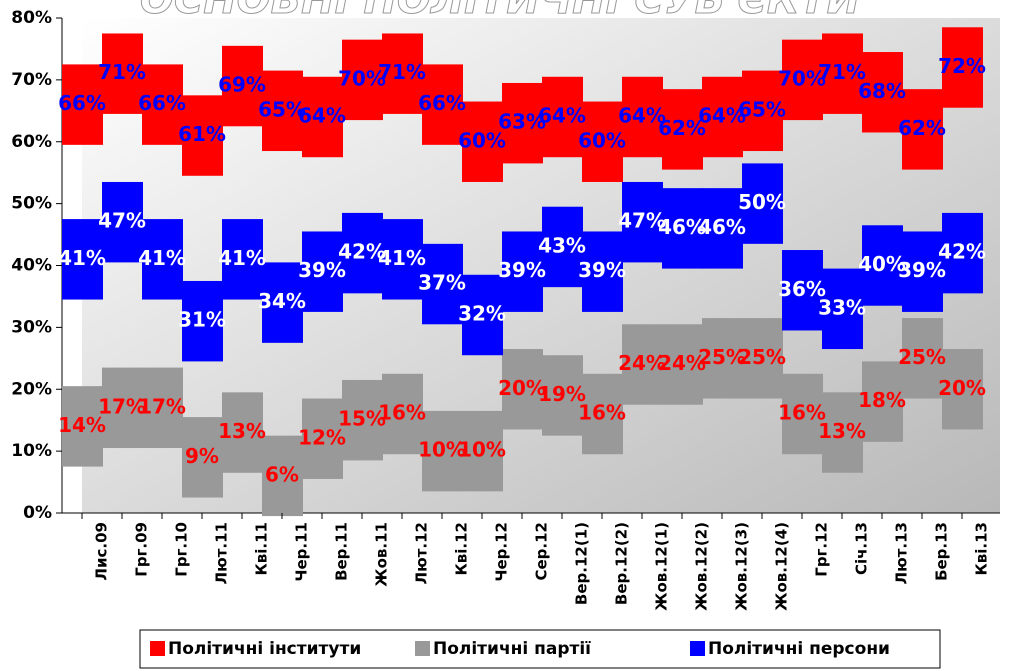  What do you see at coordinates (500, 11) in the screenshot?
I see `chart-title: ОСНОВНІ ПОЛІТИЧНІ СУБ'ЄКТИ` at bounding box center [500, 11].